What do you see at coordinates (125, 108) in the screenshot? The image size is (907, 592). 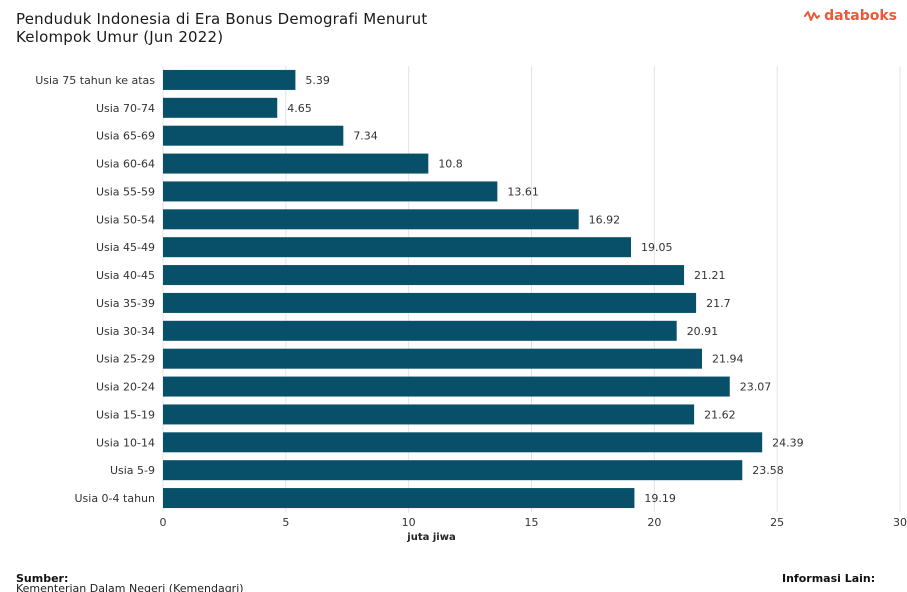 I see `category-label-1: Usia 70-74` at bounding box center [125, 108].